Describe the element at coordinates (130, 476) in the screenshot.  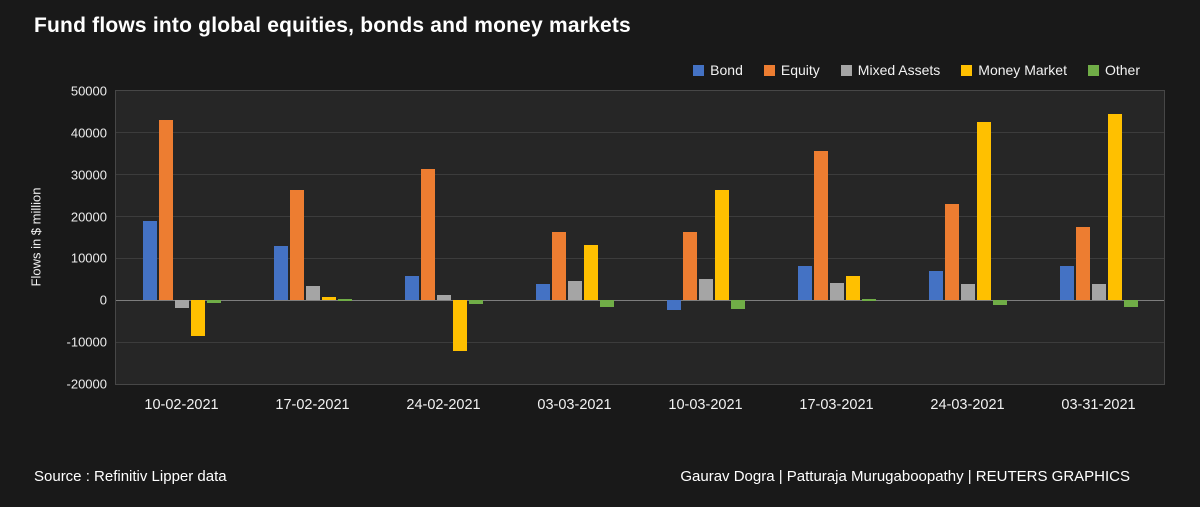
I see `source-note: Source : Refinitiv Lipper data` at that location.